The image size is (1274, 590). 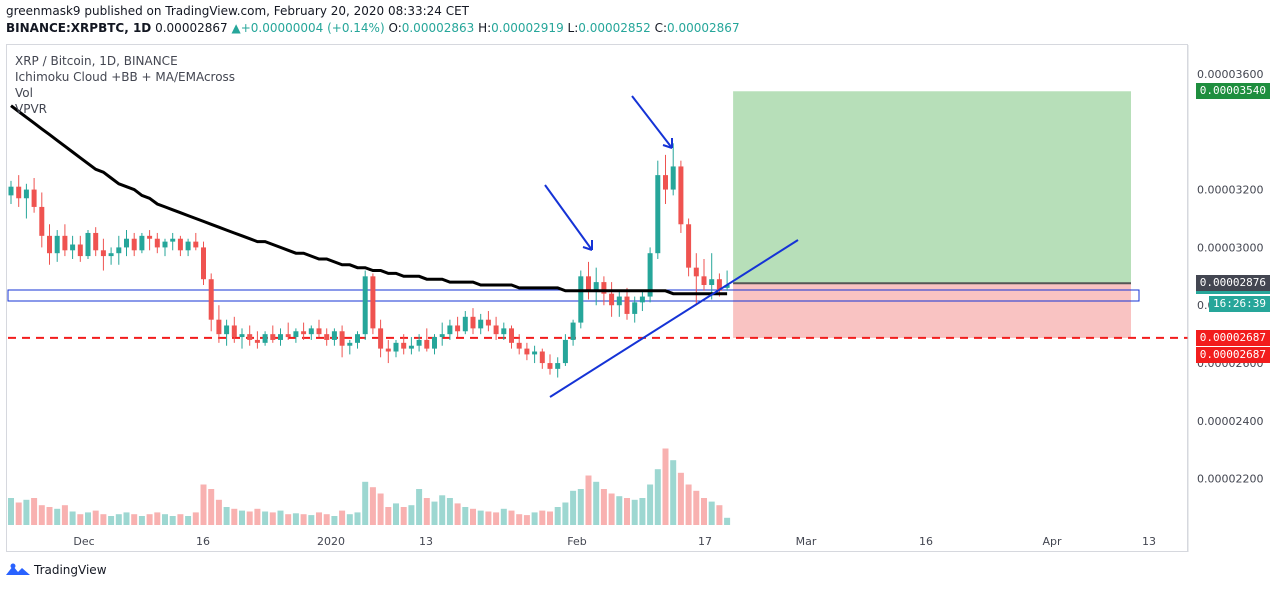 What do you see at coordinates (661, 28) in the screenshot?
I see `close-label: C:` at bounding box center [661, 28].